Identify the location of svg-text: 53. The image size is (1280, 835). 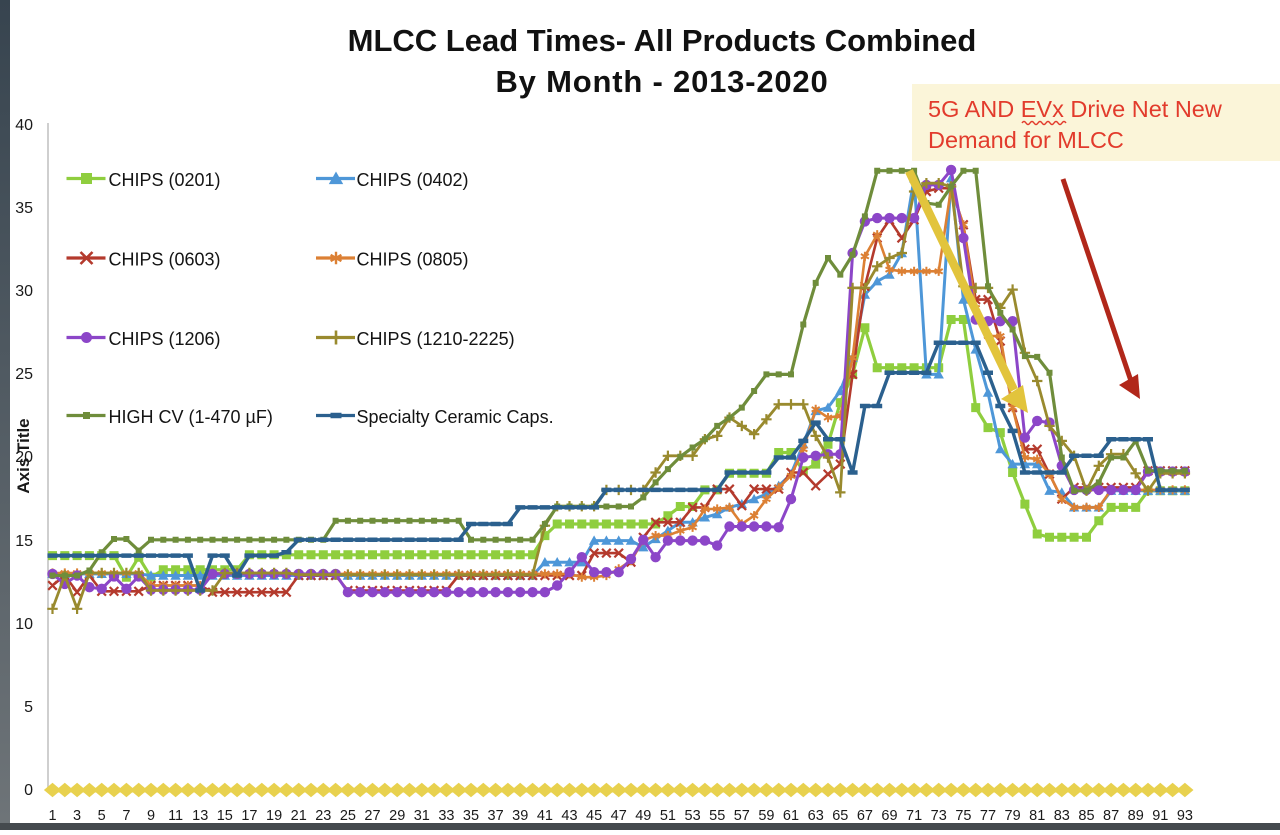
(693, 816).